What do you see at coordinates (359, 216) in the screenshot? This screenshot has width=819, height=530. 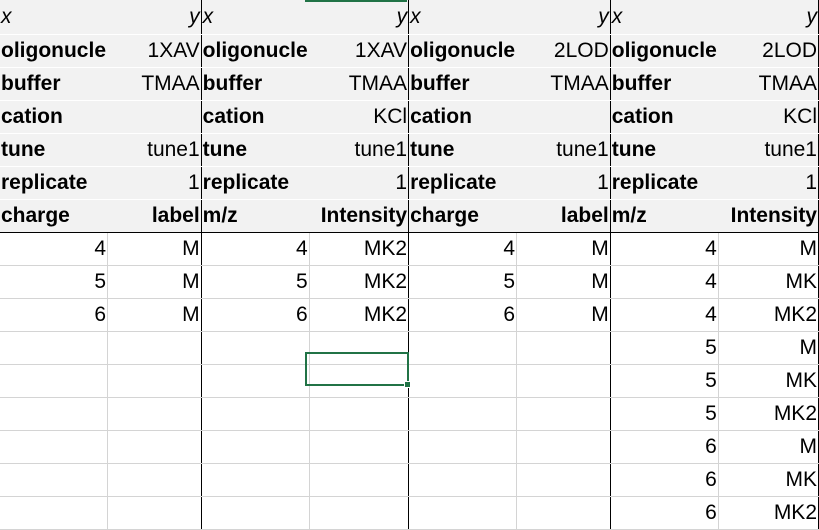 I see `column-header-y: Intensity` at bounding box center [359, 216].